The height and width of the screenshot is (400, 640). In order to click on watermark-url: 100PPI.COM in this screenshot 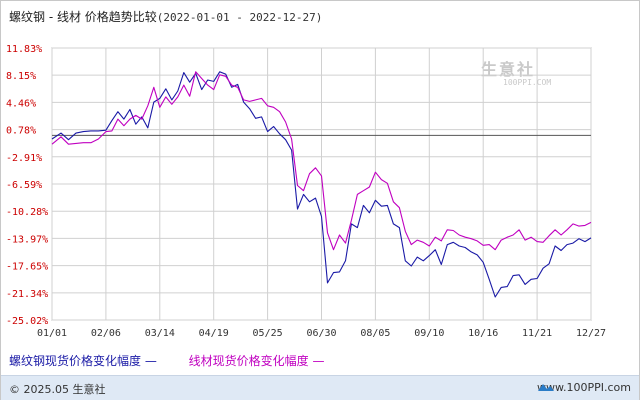, I will do `click(527, 82)`.